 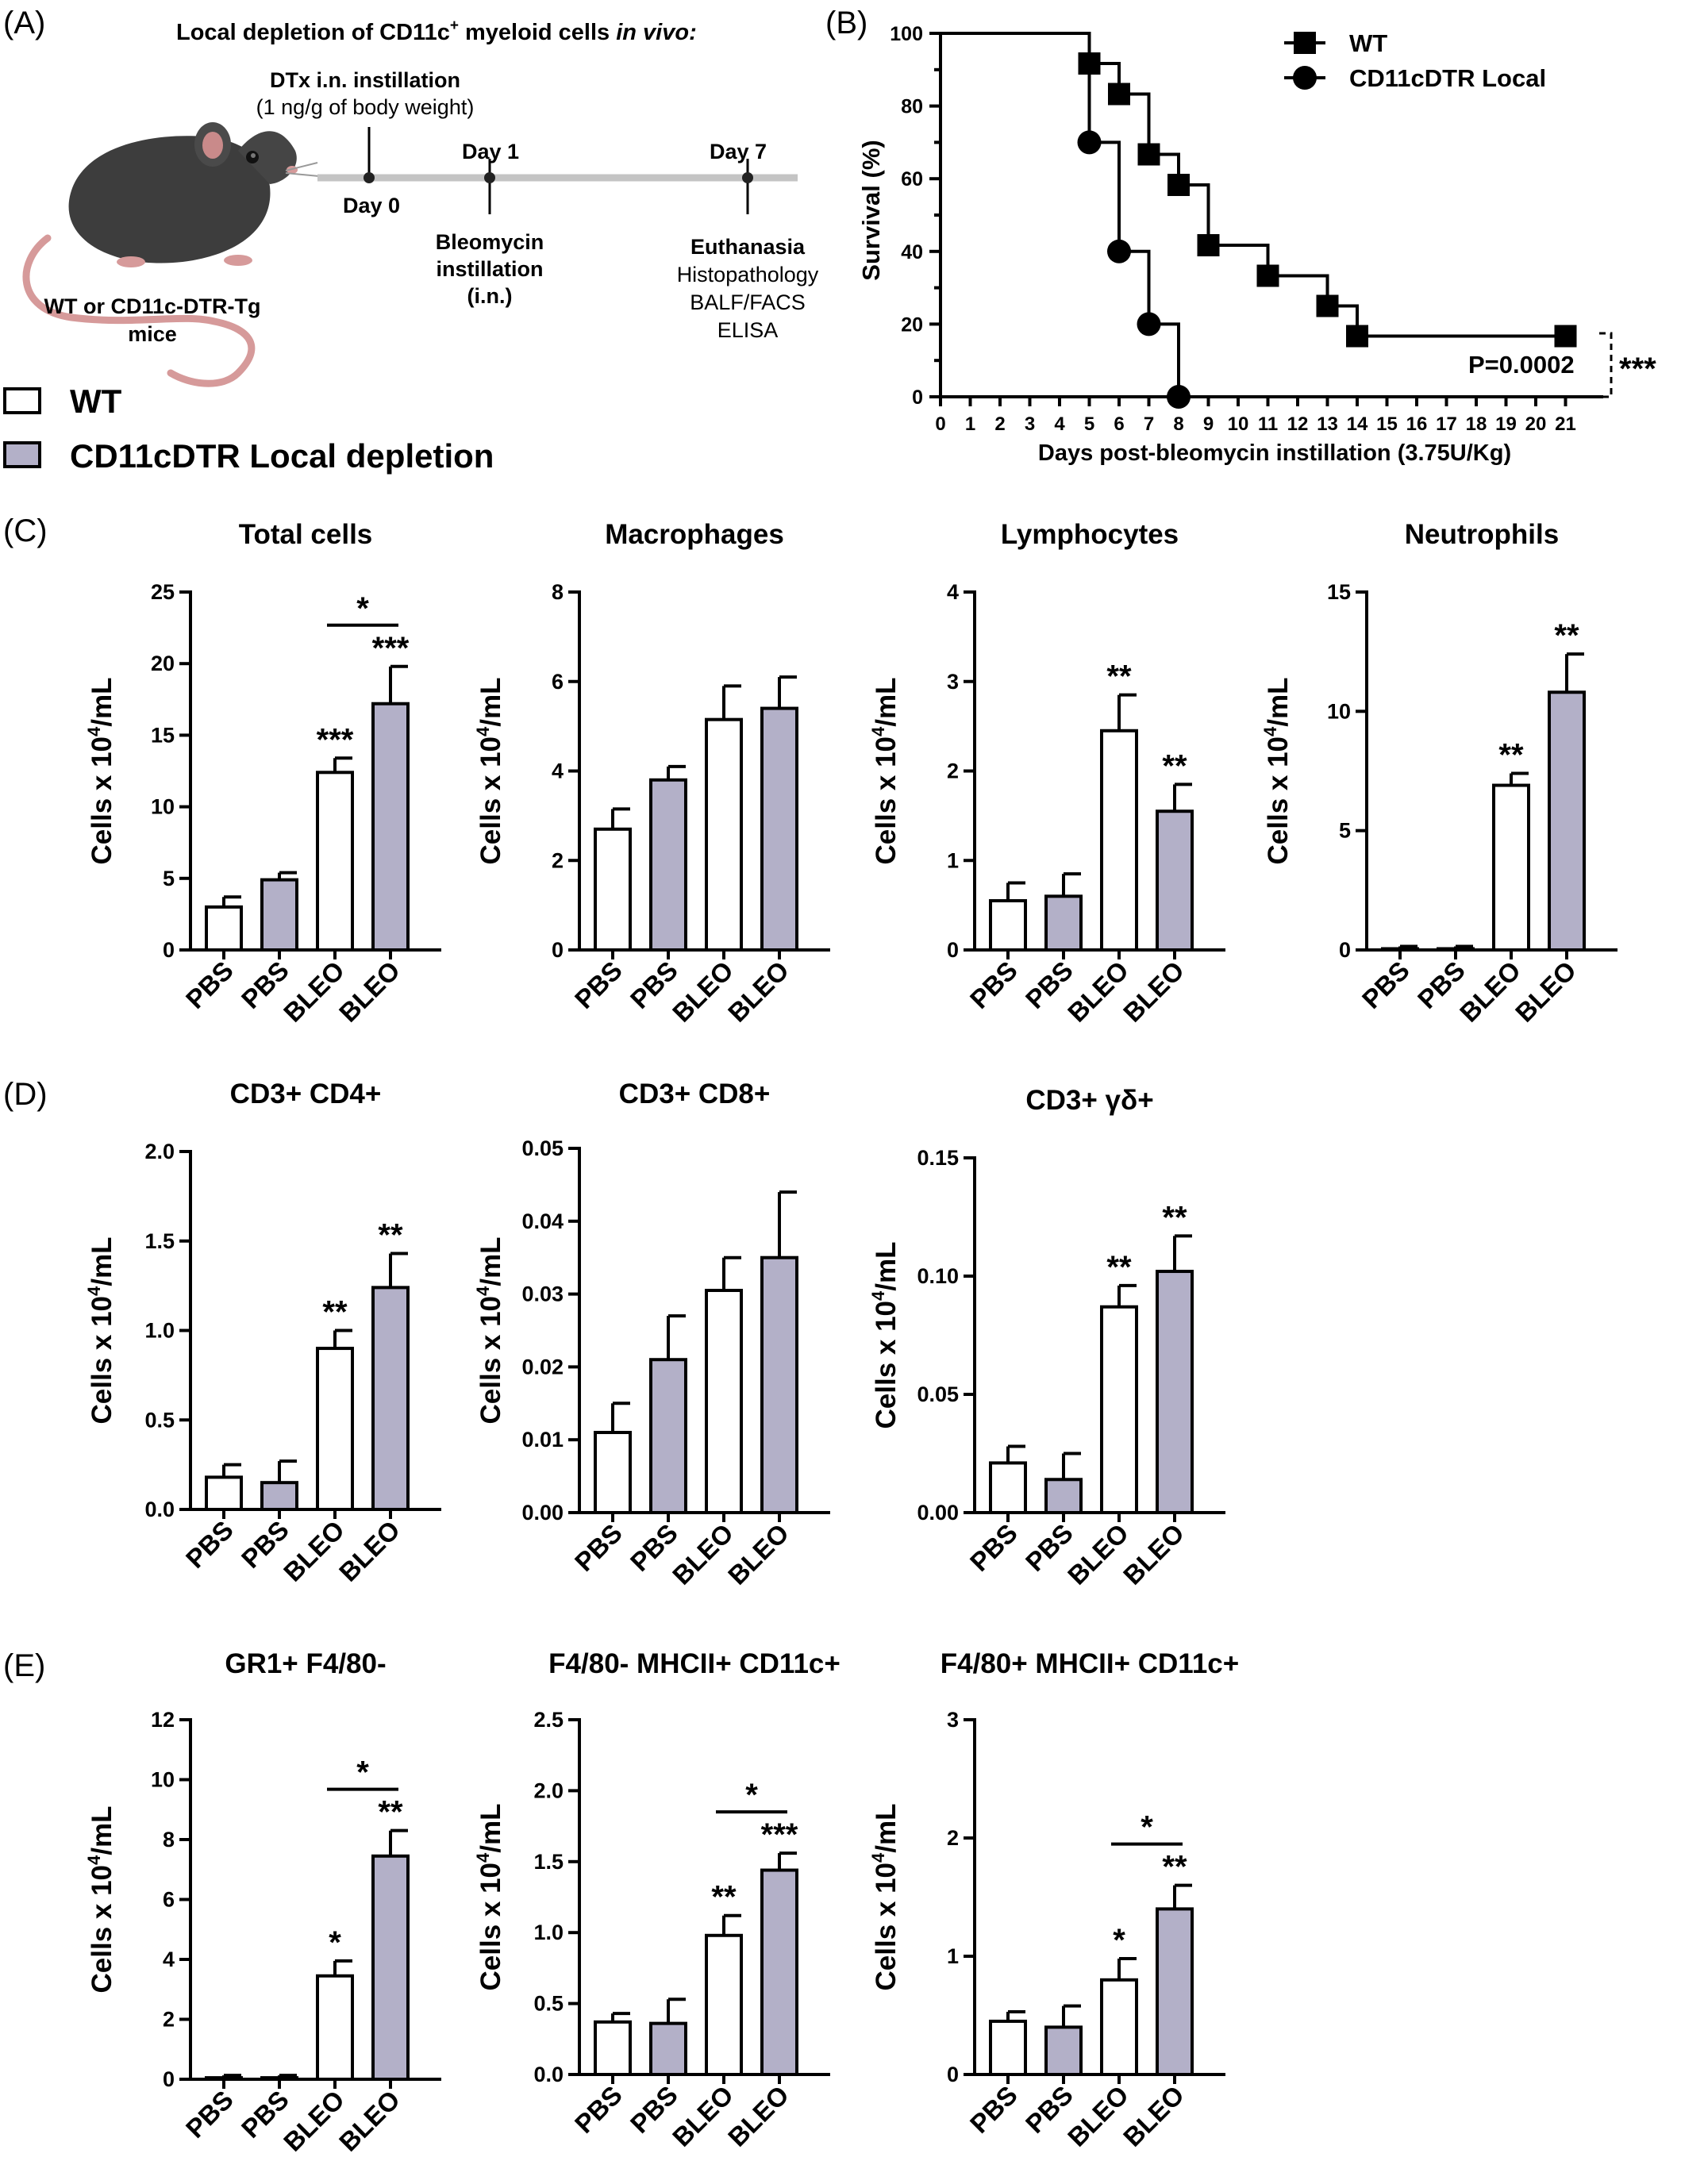 What do you see at coordinates (694, 534) in the screenshot?
I see `chart-title: Macrophages` at bounding box center [694, 534].